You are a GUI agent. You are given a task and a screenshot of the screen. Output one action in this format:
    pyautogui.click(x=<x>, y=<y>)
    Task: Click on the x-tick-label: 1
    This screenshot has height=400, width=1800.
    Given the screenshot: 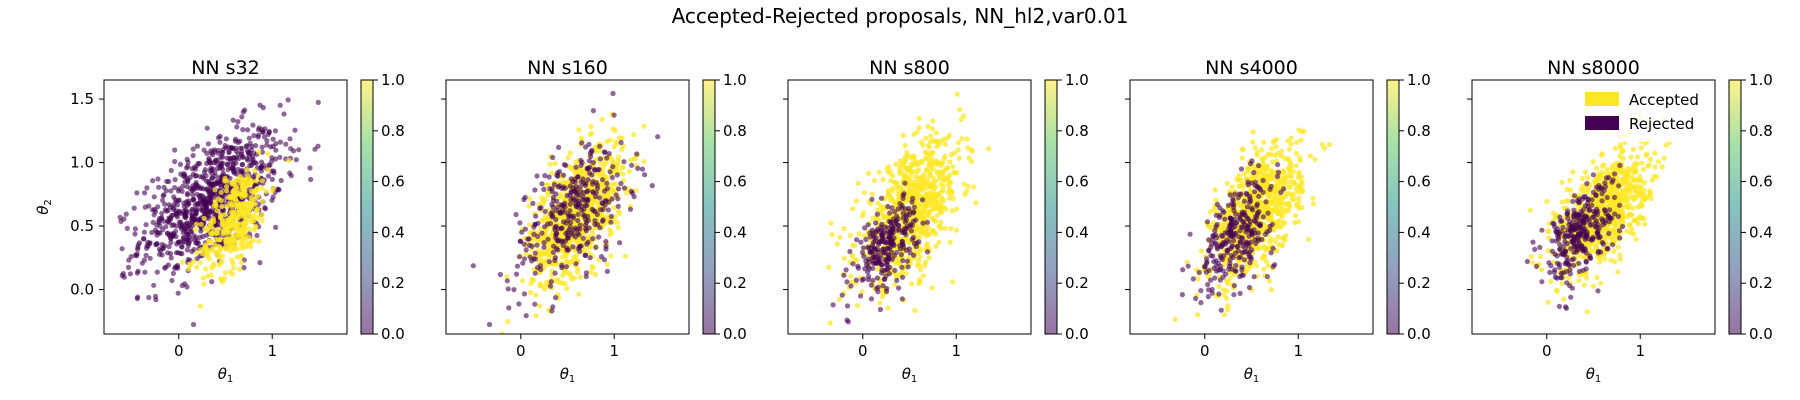 What is the action you would take?
    pyautogui.click(x=956, y=351)
    